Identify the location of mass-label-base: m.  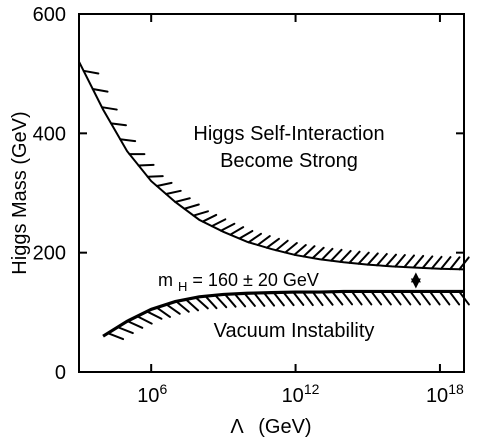
(165, 280).